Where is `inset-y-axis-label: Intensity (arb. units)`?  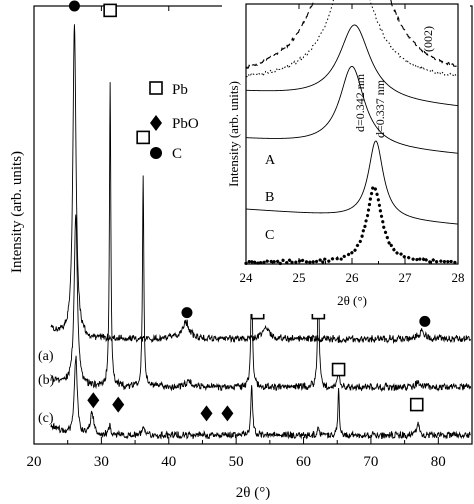 inset-y-axis-label: Intensity (arb. units) is located at coordinates (233, 134).